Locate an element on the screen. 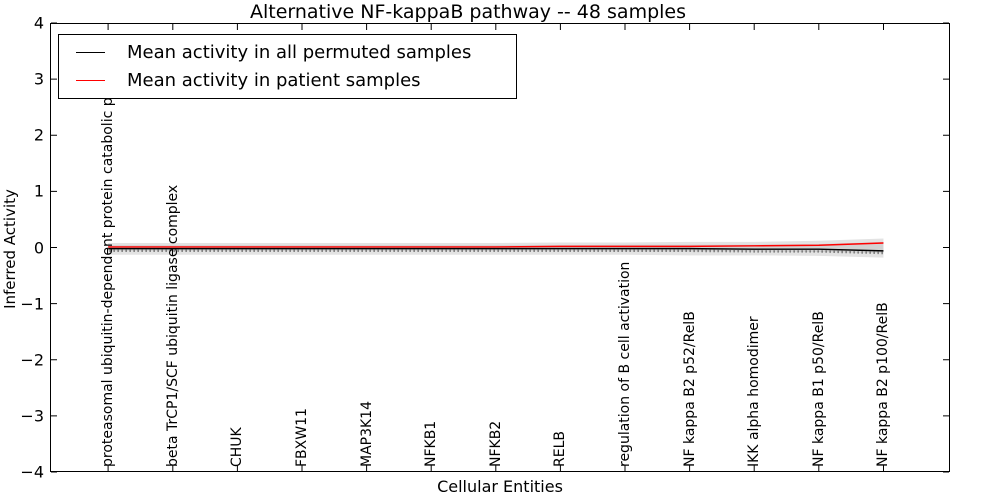  y-tick-label: −2 is located at coordinates (32, 360).